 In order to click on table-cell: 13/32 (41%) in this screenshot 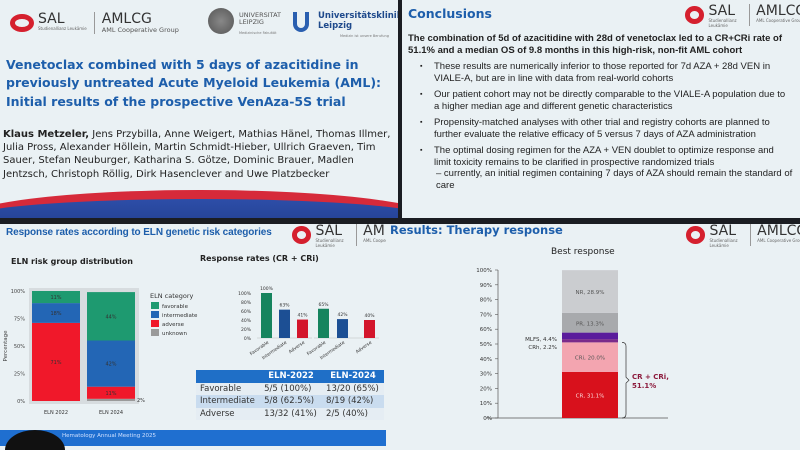, I will do `click(291, 413)`.